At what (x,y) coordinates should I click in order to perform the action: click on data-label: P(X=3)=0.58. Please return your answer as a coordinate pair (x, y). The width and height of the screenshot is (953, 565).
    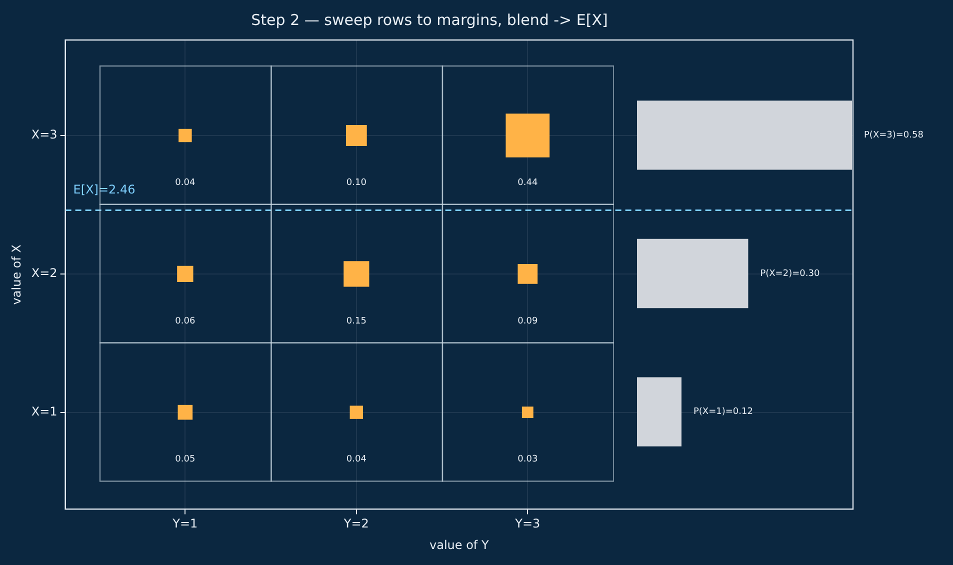
    Looking at the image, I should click on (894, 135).